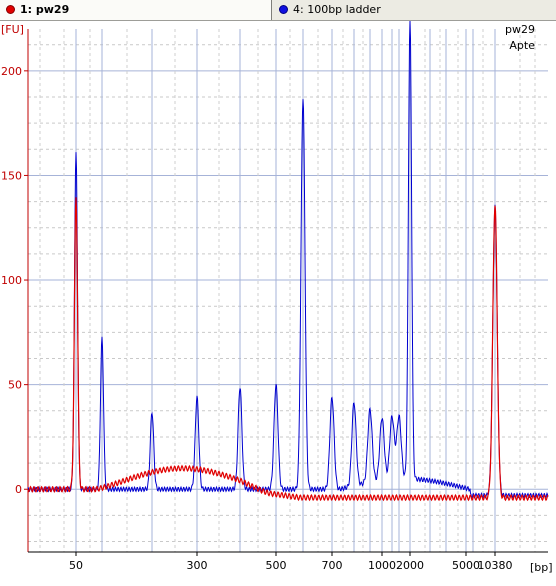  What do you see at coordinates (10, 9) in the screenshot?
I see `red-dot-icon` at bounding box center [10, 9].